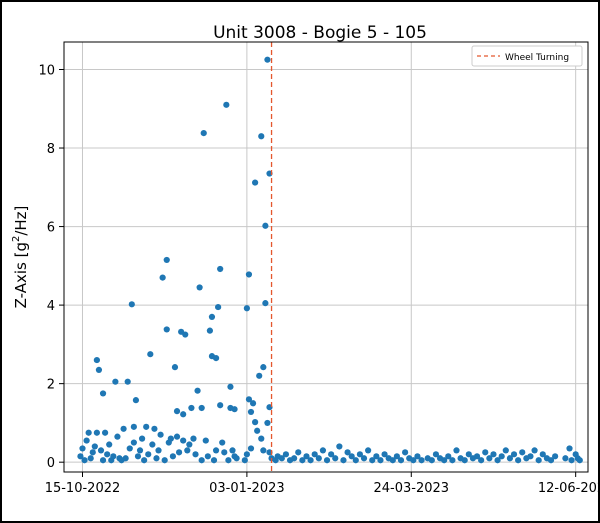 The height and width of the screenshot is (523, 600). What do you see at coordinates (21, 275) in the screenshot?
I see `y-axis-label-main: Z-Axis [g` at bounding box center [21, 275].